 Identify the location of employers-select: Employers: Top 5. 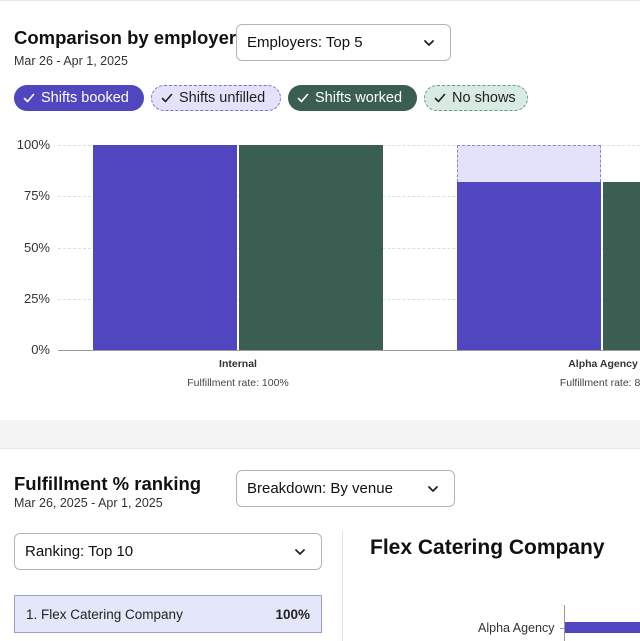
(343, 42).